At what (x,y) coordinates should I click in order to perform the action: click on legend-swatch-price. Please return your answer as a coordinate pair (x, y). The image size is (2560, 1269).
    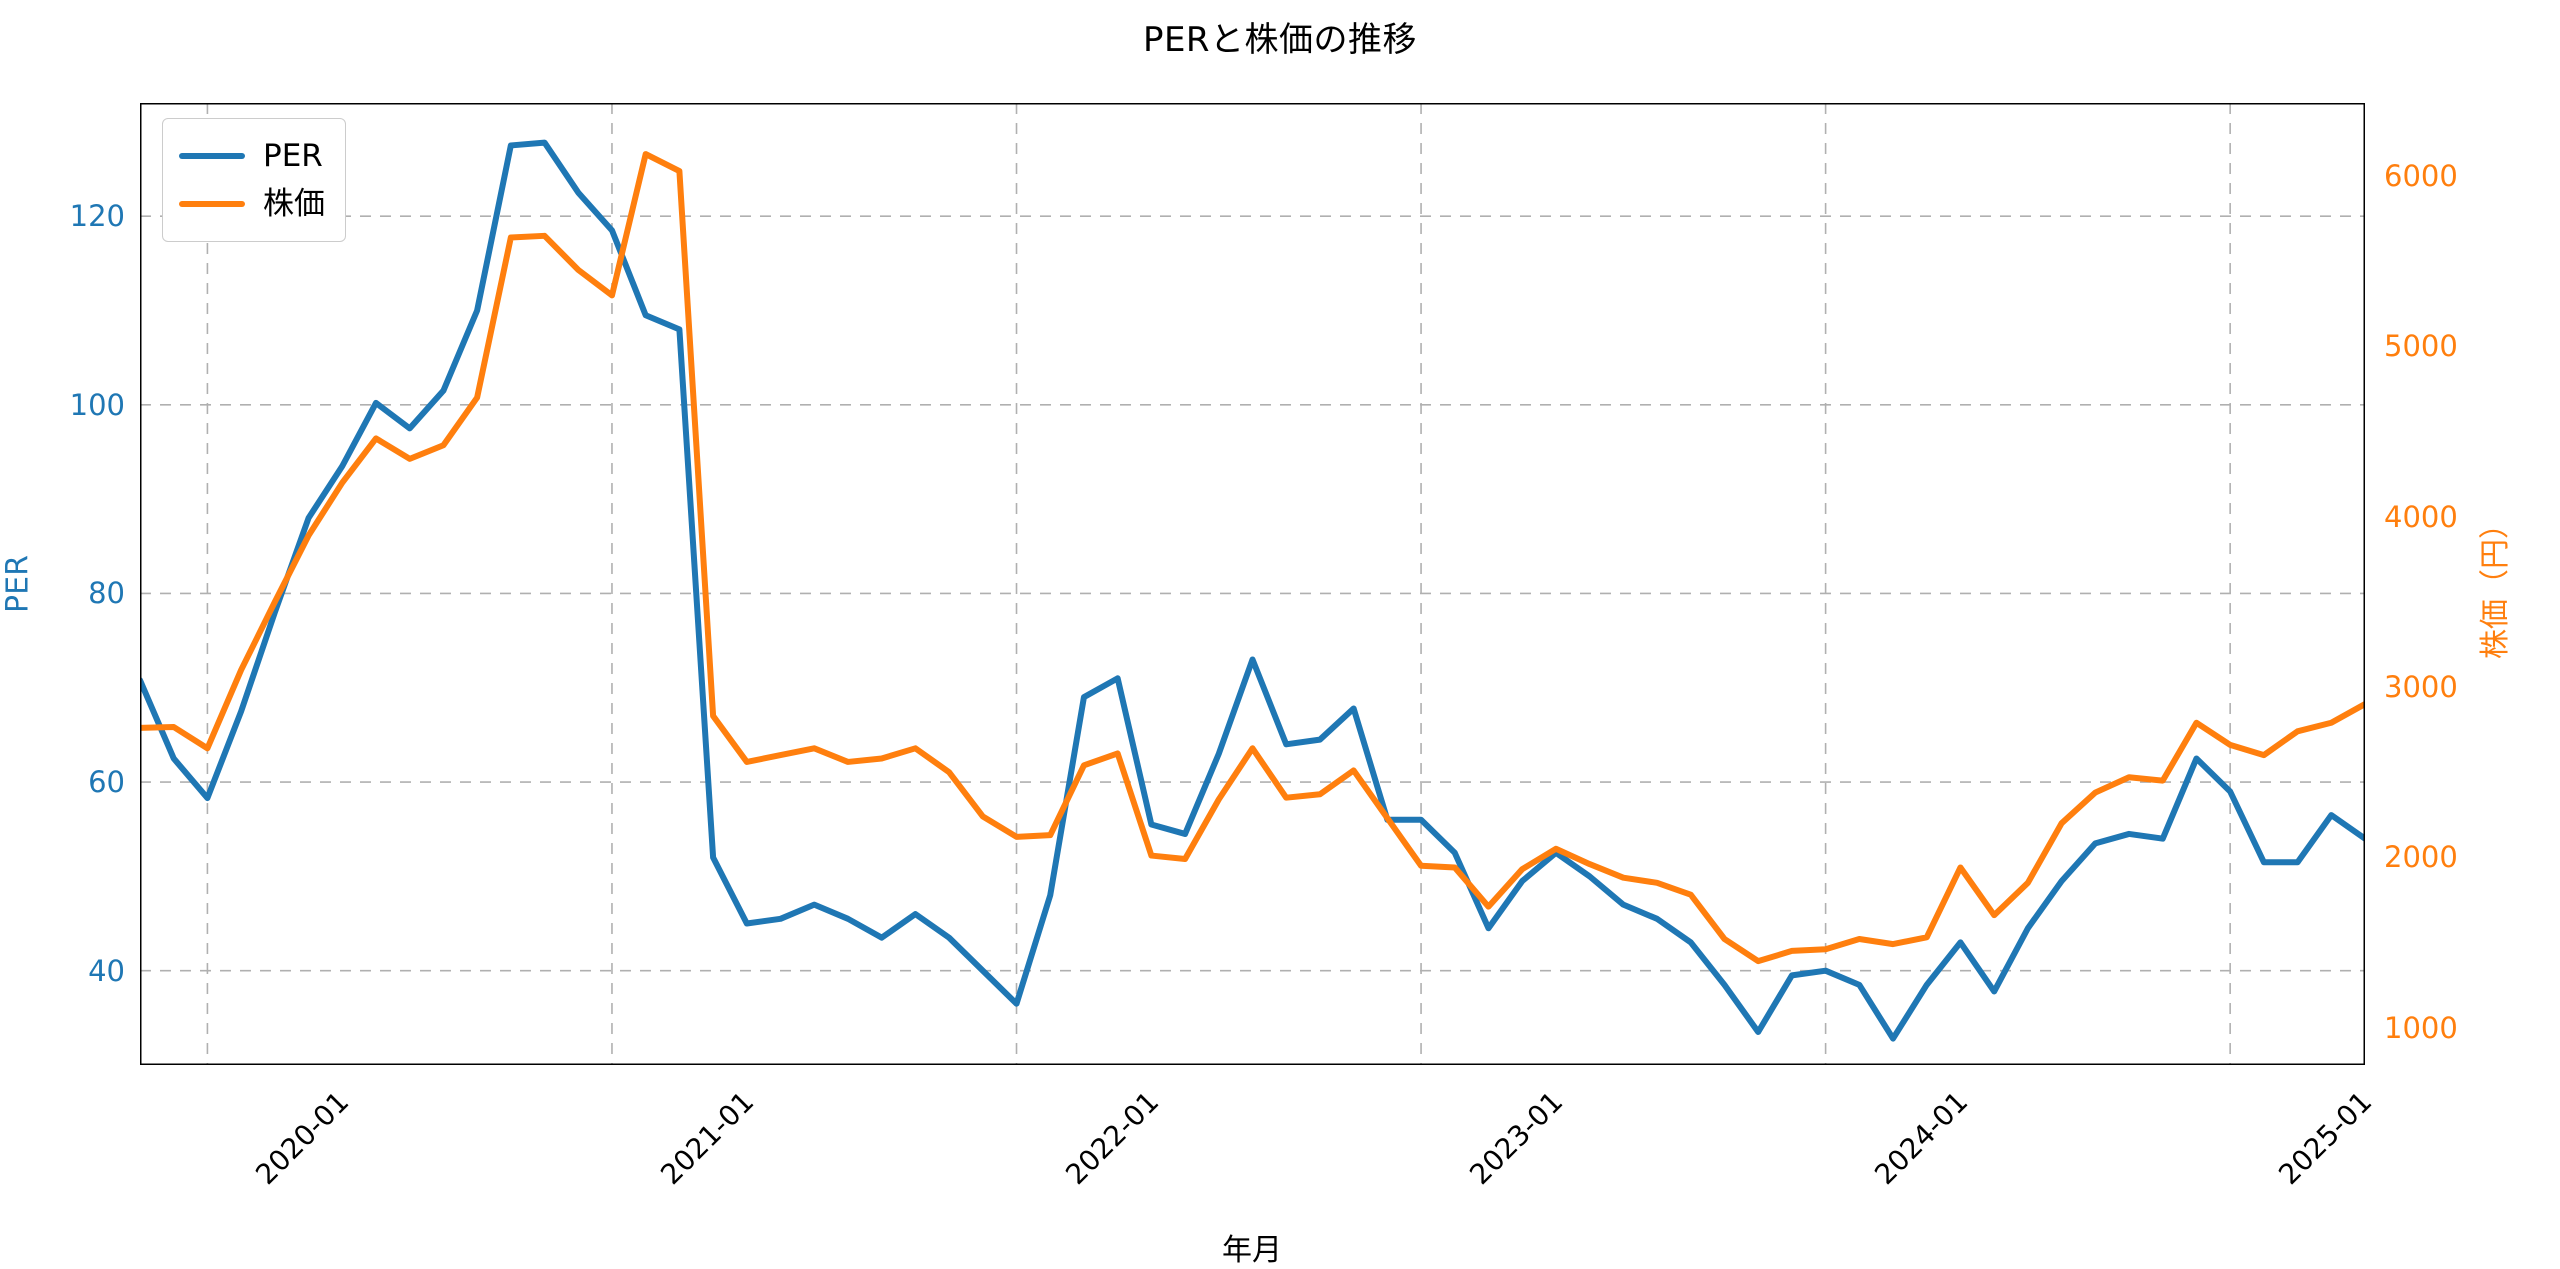
    Looking at the image, I should click on (212, 204).